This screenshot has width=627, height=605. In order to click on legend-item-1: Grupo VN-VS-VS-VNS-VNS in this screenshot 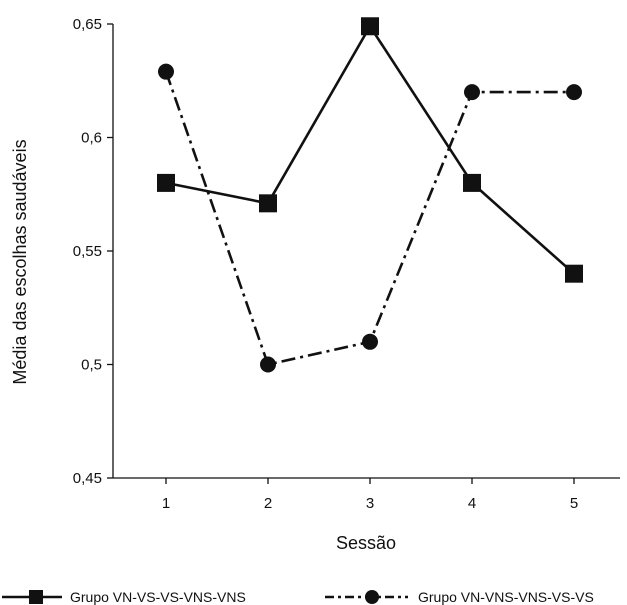, I will do `click(124, 597)`.